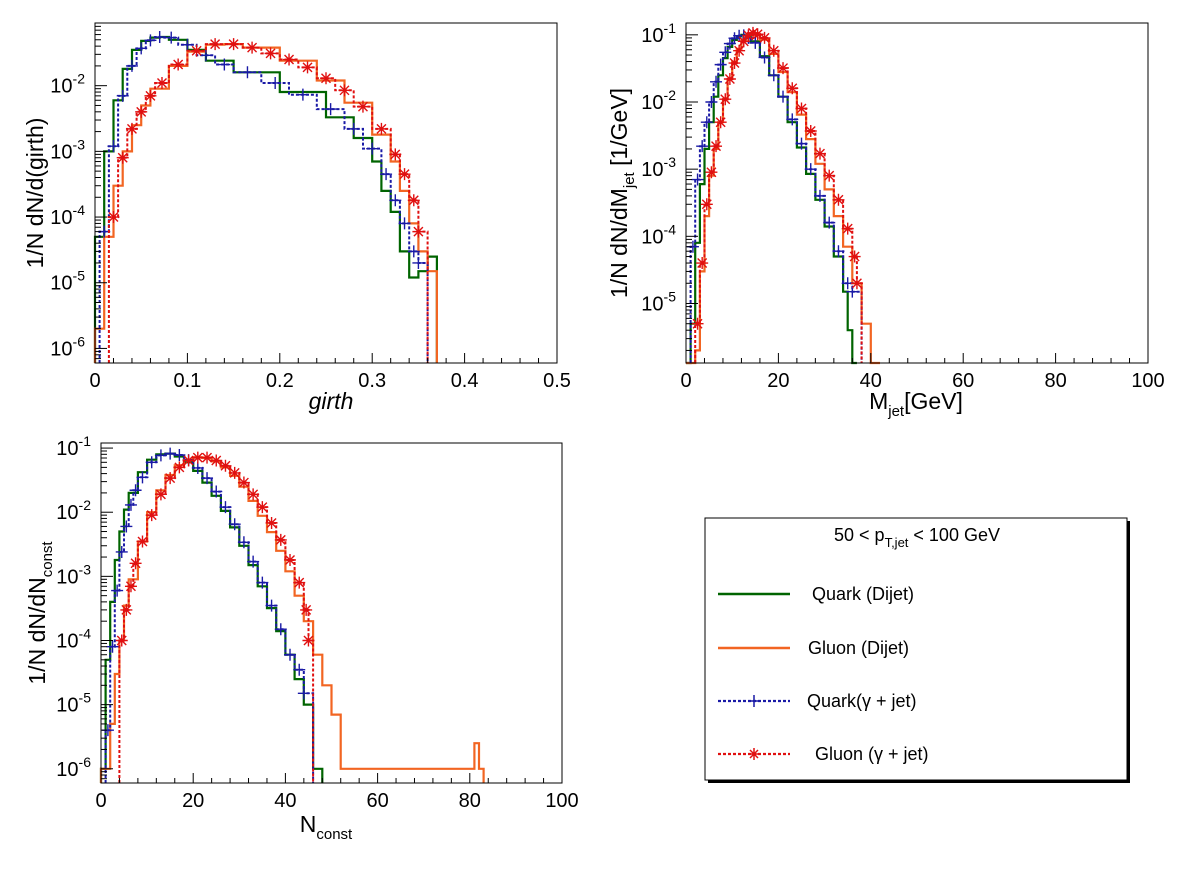 This screenshot has width=1198, height=876. Describe the element at coordinates (619, 130) in the screenshot. I see `mass-y-axis-title-unit: [1/GeV]` at that location.